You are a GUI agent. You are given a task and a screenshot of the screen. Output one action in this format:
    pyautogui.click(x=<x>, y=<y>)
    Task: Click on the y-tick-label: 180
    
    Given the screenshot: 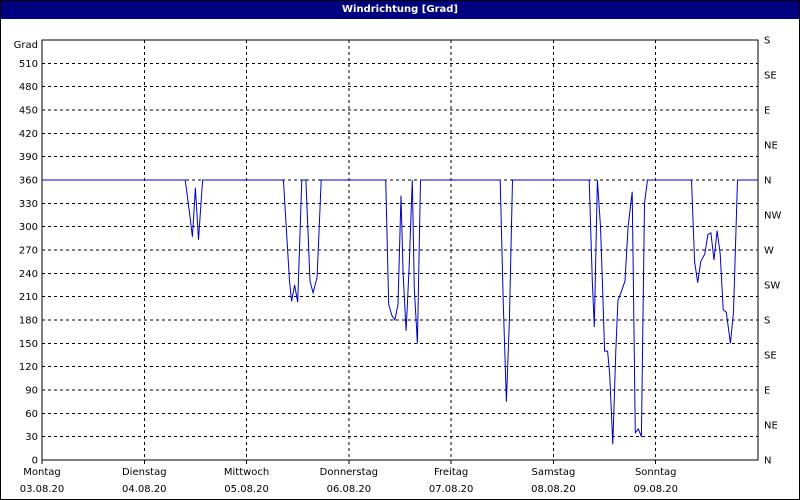 What is the action you would take?
    pyautogui.click(x=28, y=321)
    